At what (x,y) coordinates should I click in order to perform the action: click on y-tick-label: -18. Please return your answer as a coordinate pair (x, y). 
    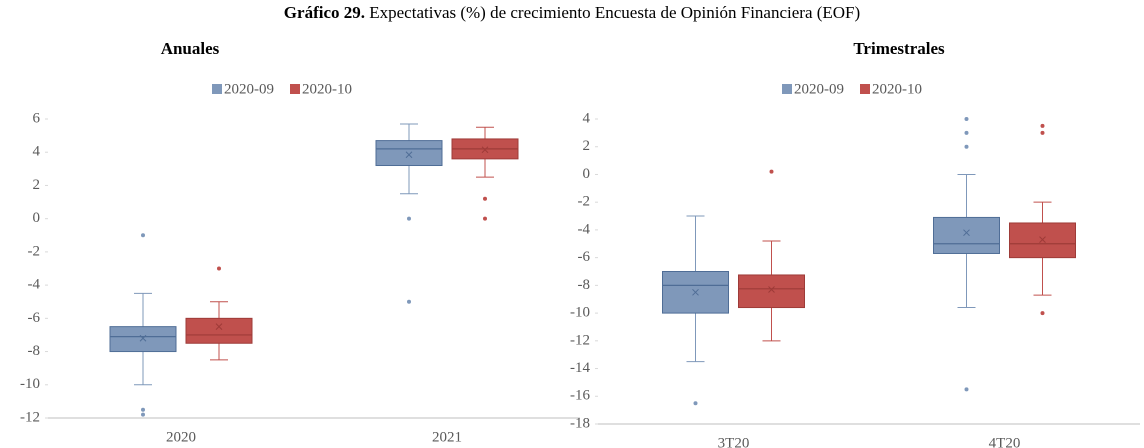
    Looking at the image, I should click on (580, 423).